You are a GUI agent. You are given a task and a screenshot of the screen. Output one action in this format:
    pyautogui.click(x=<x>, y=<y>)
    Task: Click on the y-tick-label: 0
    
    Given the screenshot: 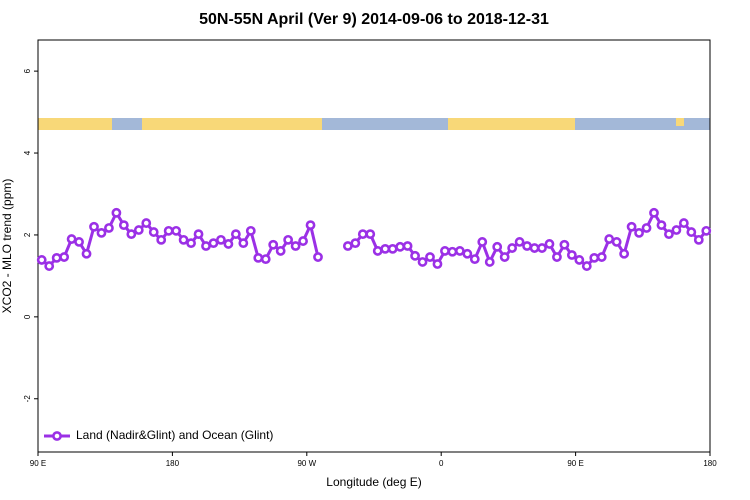 What is the action you would take?
    pyautogui.click(x=27, y=316)
    